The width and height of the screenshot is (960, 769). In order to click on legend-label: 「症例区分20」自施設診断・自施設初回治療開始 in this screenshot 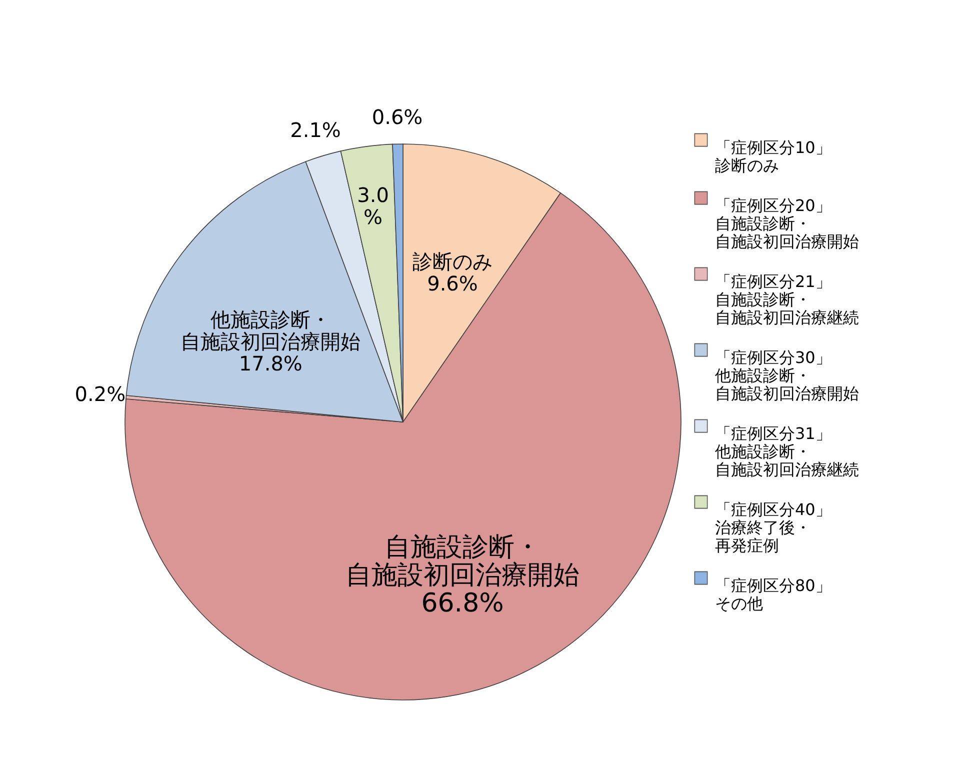, I will do `click(787, 223)`.